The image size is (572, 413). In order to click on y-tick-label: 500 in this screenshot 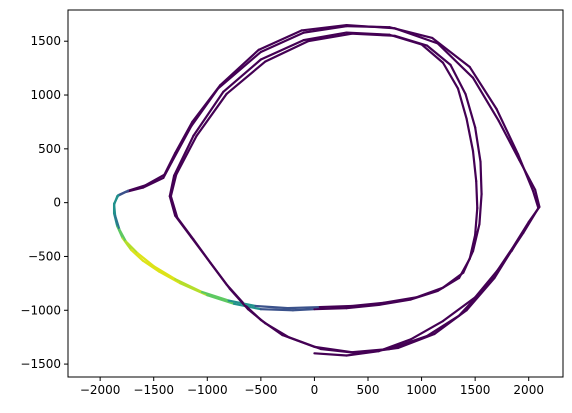, I will do `click(49, 149)`.